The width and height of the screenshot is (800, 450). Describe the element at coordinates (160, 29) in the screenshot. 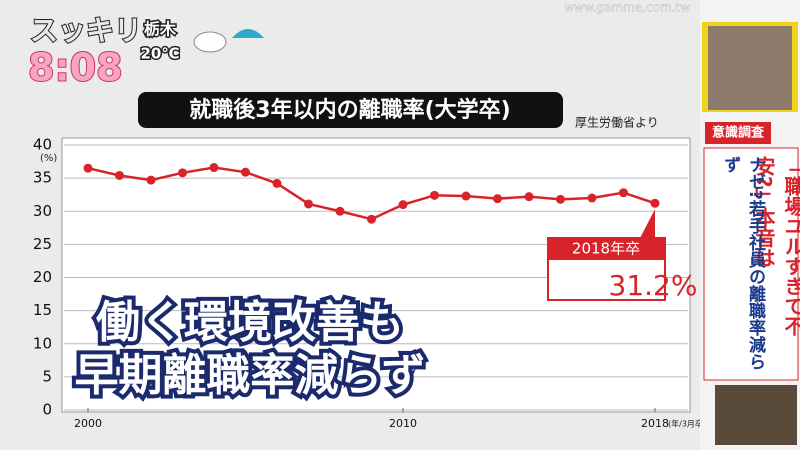

I see `place: 栃木` at that location.